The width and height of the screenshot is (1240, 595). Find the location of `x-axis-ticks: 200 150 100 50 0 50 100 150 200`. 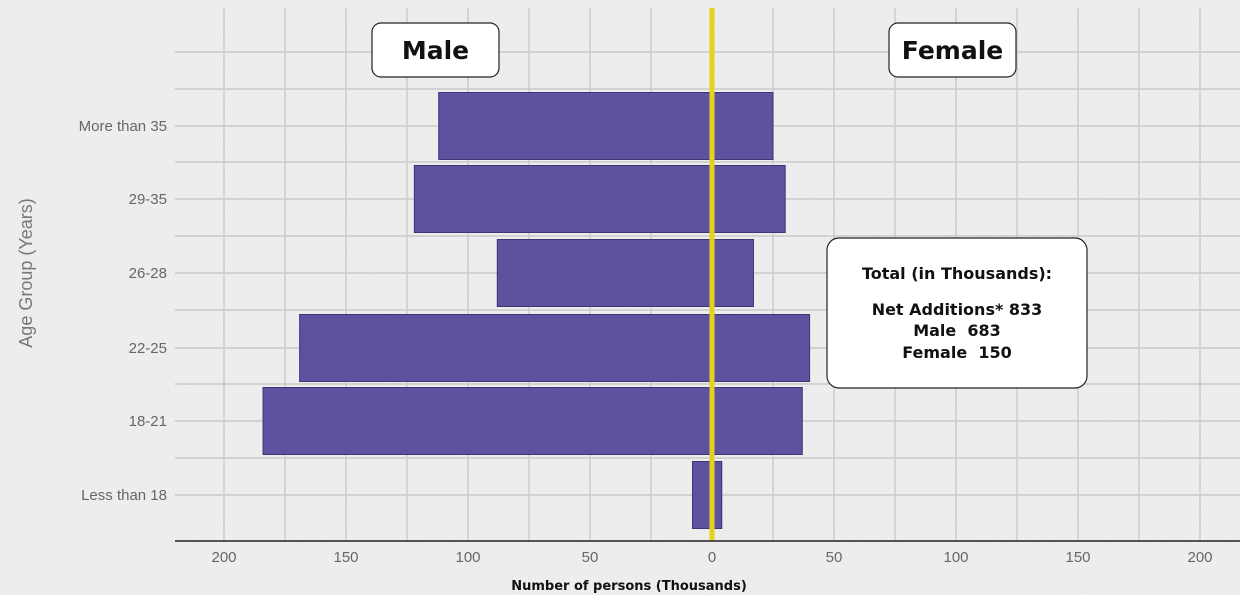

x-axis-ticks: 200 150 100 50 0 50 100 150 200 is located at coordinates (711, 557).